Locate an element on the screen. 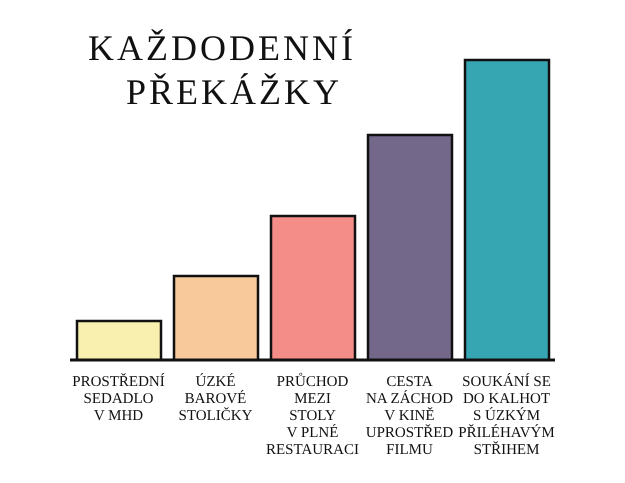 The height and width of the screenshot is (483, 625). x-tick-label: CESTA NA ZÁCHOD V KINĚ UPROSTŘED FILMU is located at coordinates (410, 416).